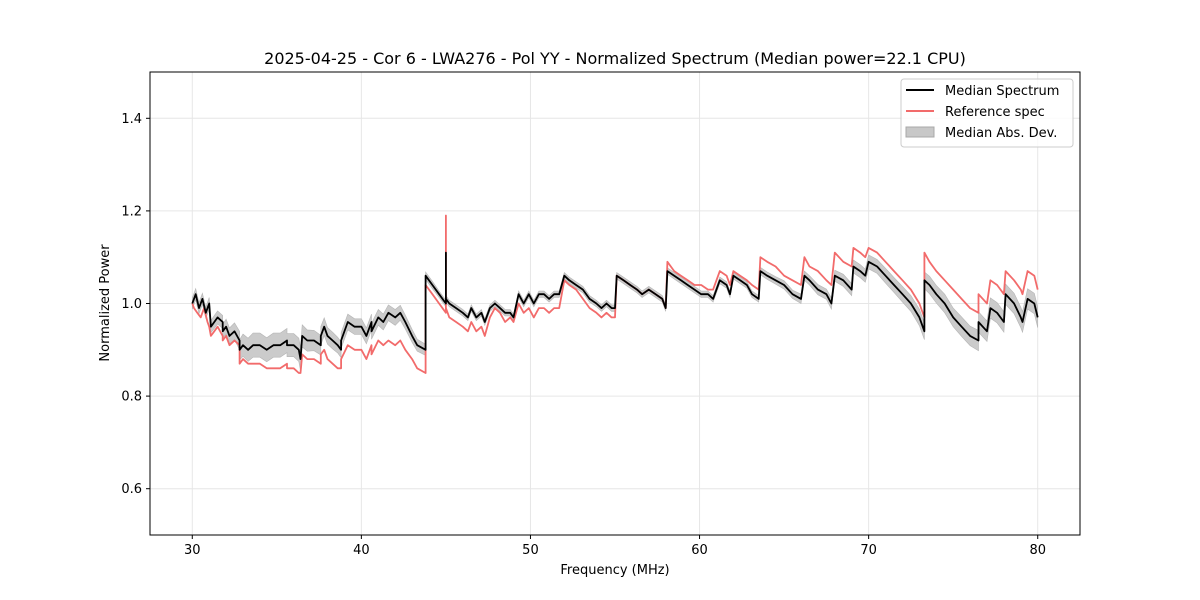 The image size is (1200, 600). Describe the element at coordinates (361, 550) in the screenshot. I see `x-tick-label: 40` at that location.